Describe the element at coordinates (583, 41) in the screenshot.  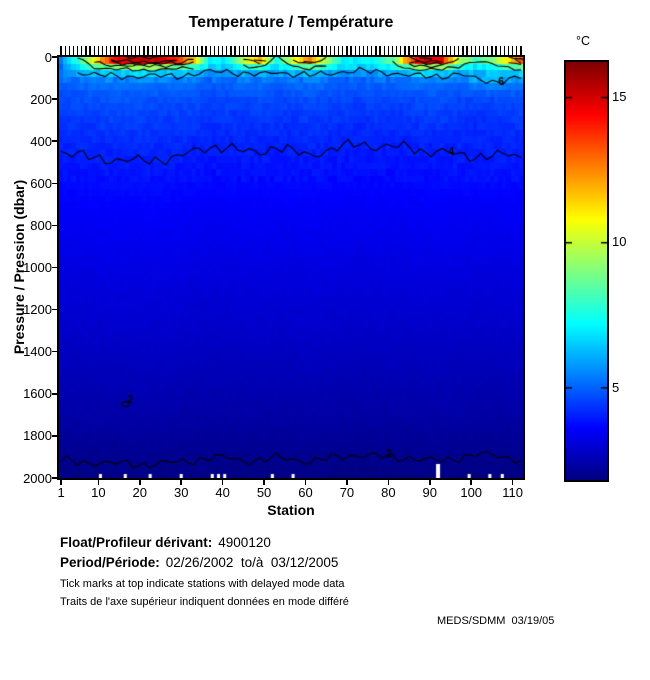
I see `colorbar-unit-label: °C` at that location.